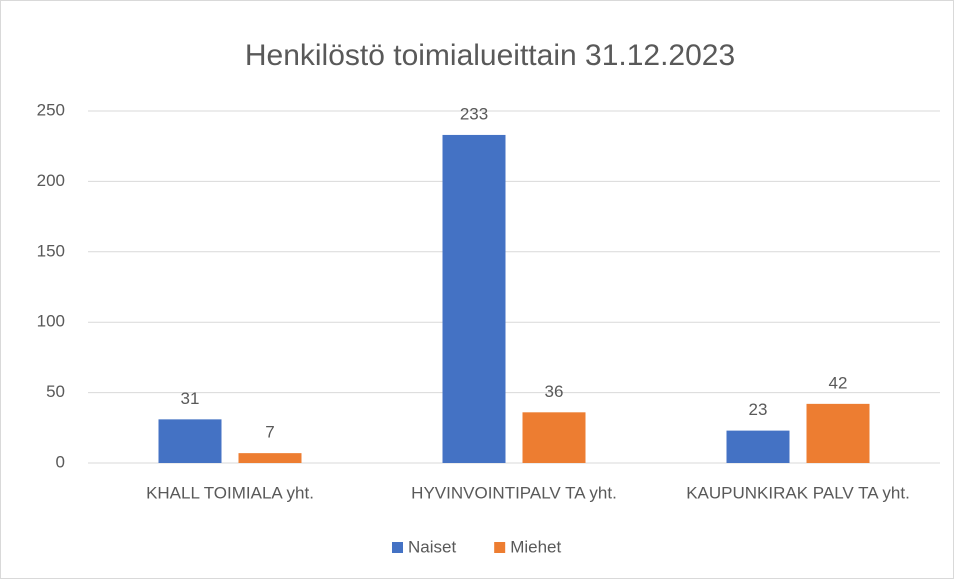 This screenshot has height=579, width=954. What do you see at coordinates (51, 109) in the screenshot?
I see `y-tick-label: 250` at bounding box center [51, 109].